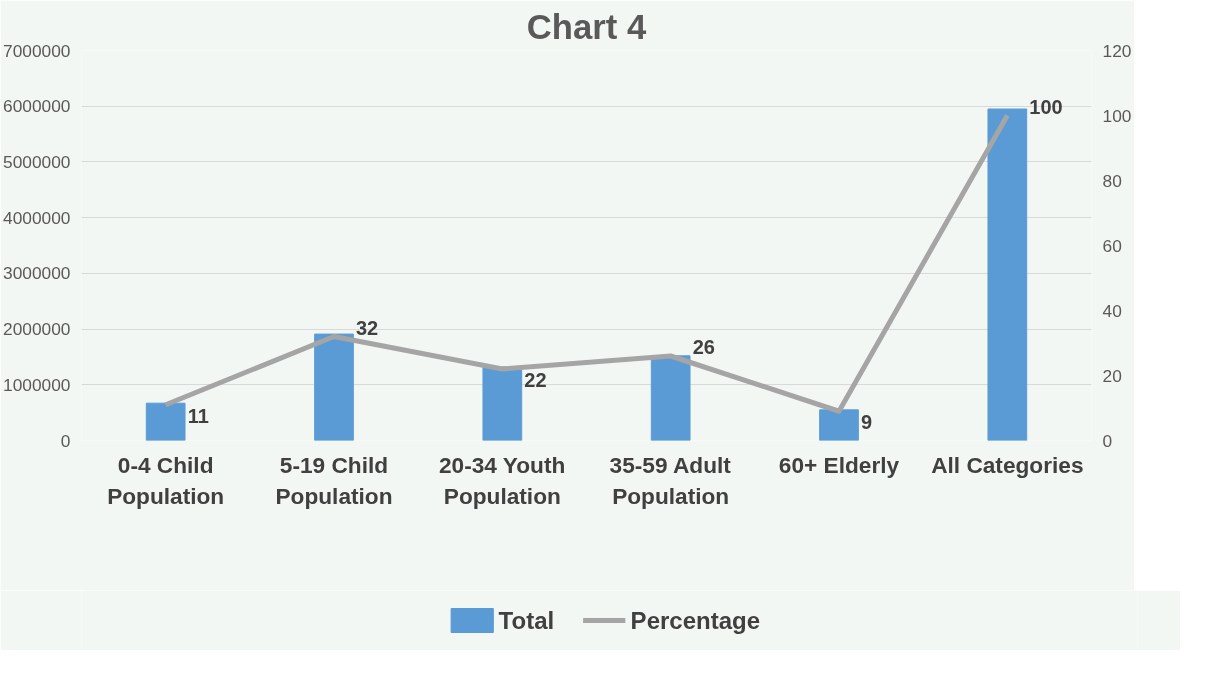 This screenshot has width=1212, height=689. Describe the element at coordinates (37, 217) in the screenshot. I see `y-tick-label: 4000000` at that location.